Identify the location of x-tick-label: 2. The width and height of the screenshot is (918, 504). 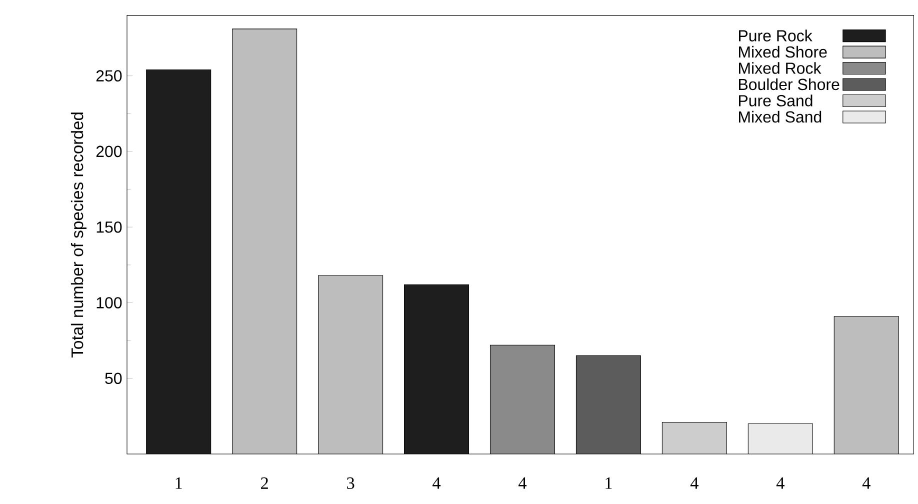
(264, 483).